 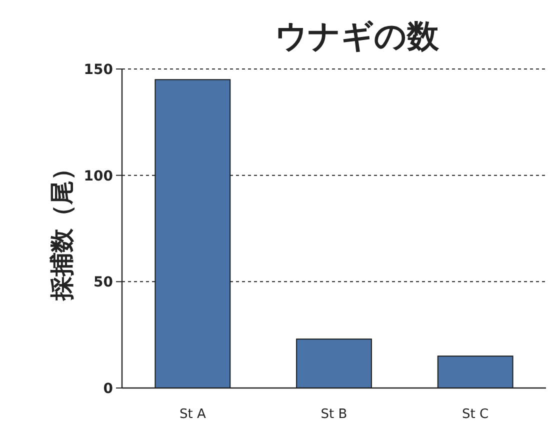 What do you see at coordinates (108, 389) in the screenshot?
I see `y-tick-label: 0` at bounding box center [108, 389].